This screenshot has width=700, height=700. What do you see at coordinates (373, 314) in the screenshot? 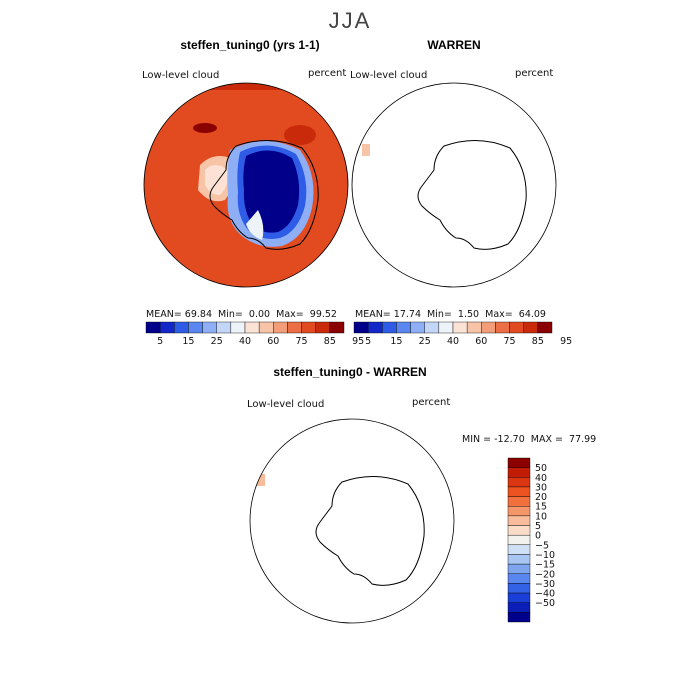
I see `panel2-mean-label: MEAN=` at bounding box center [373, 314].